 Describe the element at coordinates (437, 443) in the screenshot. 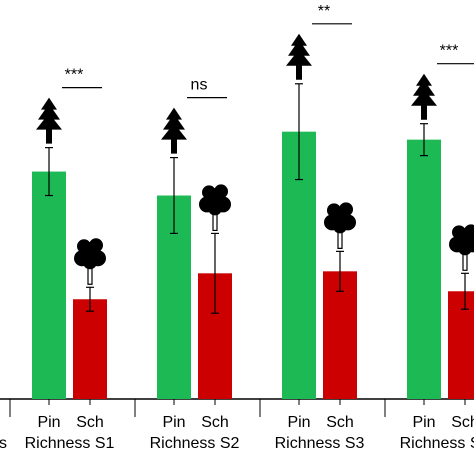

I see `group-label: Richness S4` at that location.